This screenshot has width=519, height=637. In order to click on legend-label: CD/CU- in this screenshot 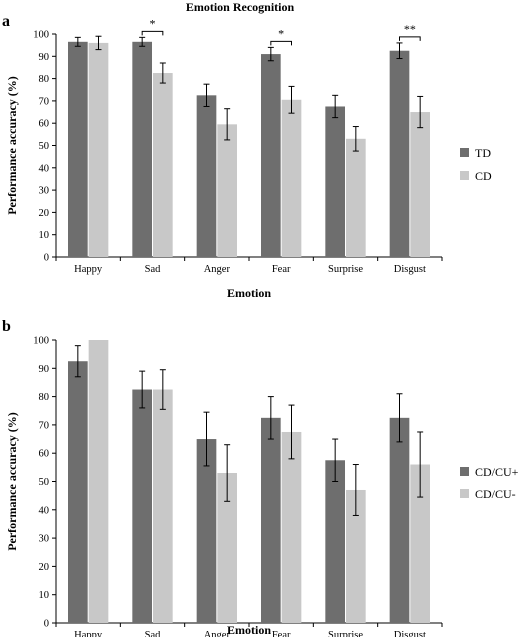, I will do `click(495, 494)`.